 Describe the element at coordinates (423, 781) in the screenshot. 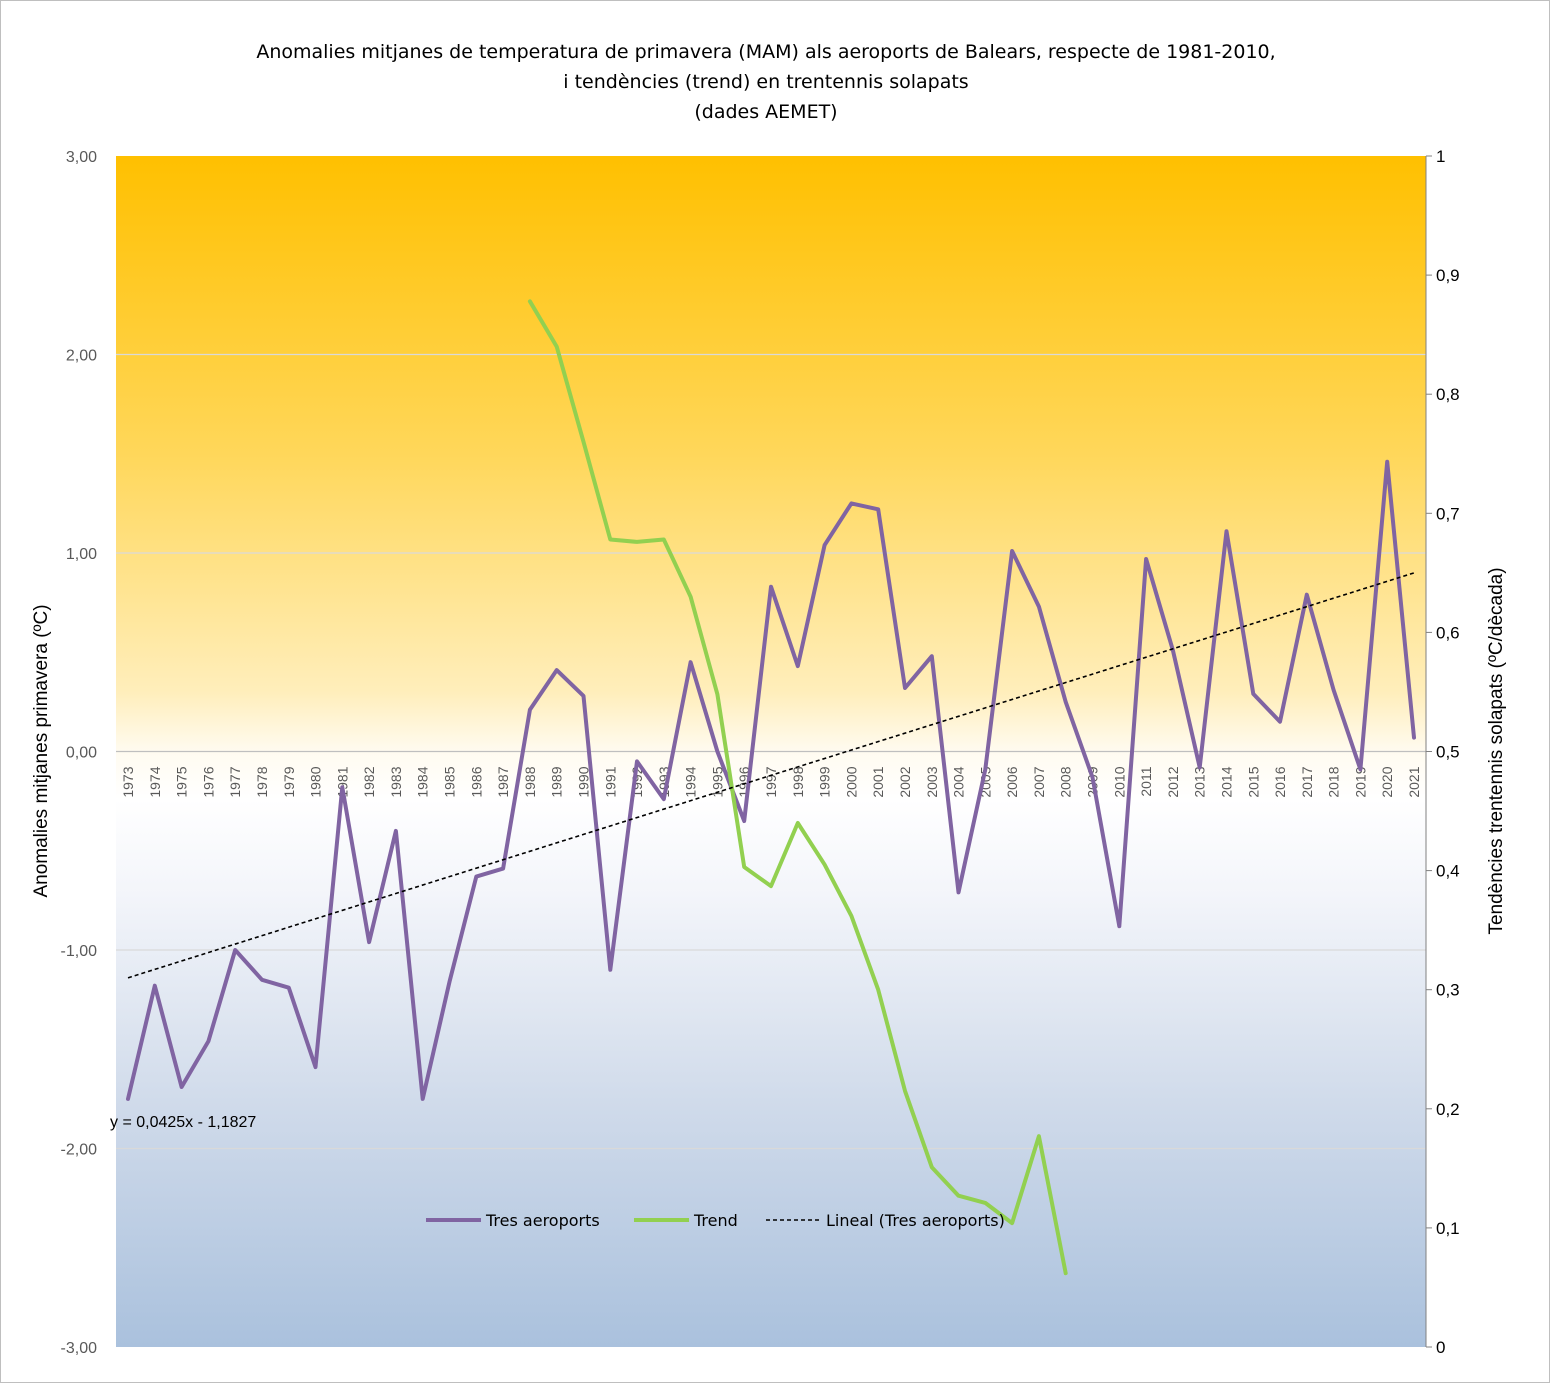

I see `x-tick-label: 1984` at that location.